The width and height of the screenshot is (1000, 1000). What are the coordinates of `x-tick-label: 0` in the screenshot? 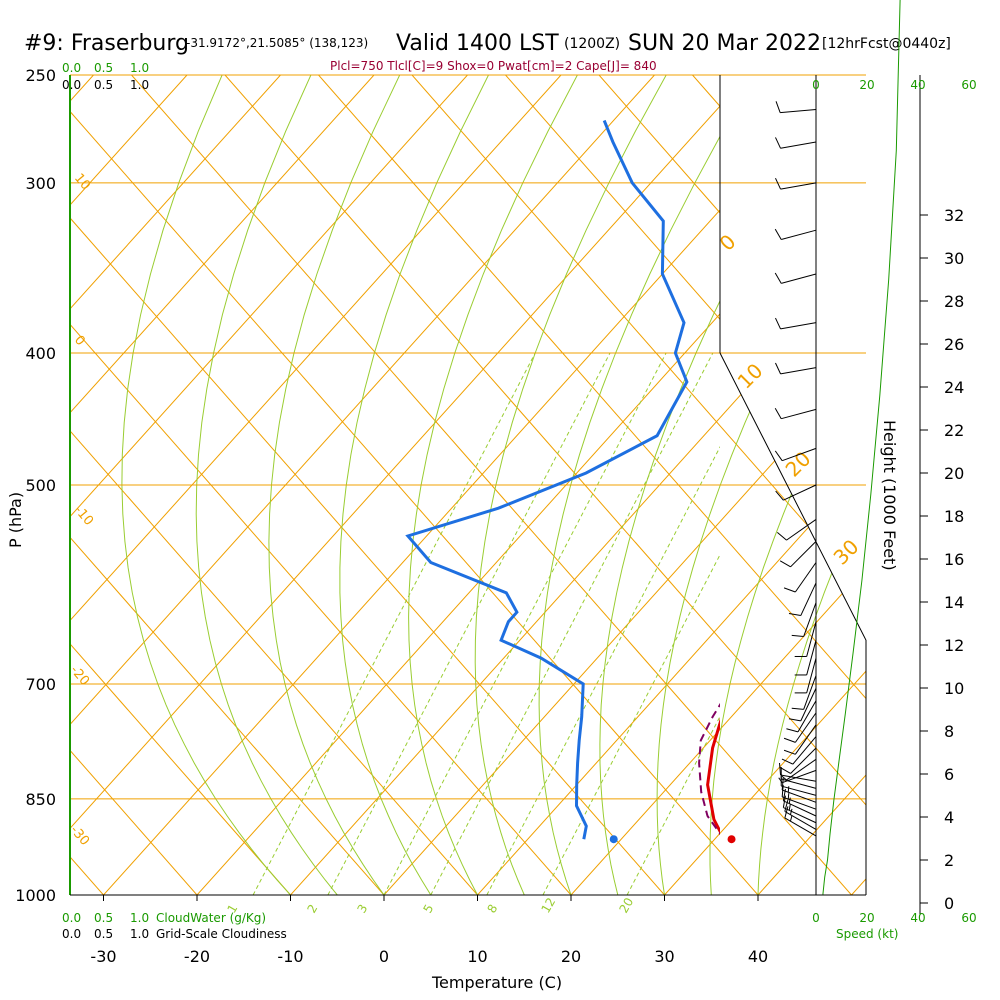 It's located at (384, 956).